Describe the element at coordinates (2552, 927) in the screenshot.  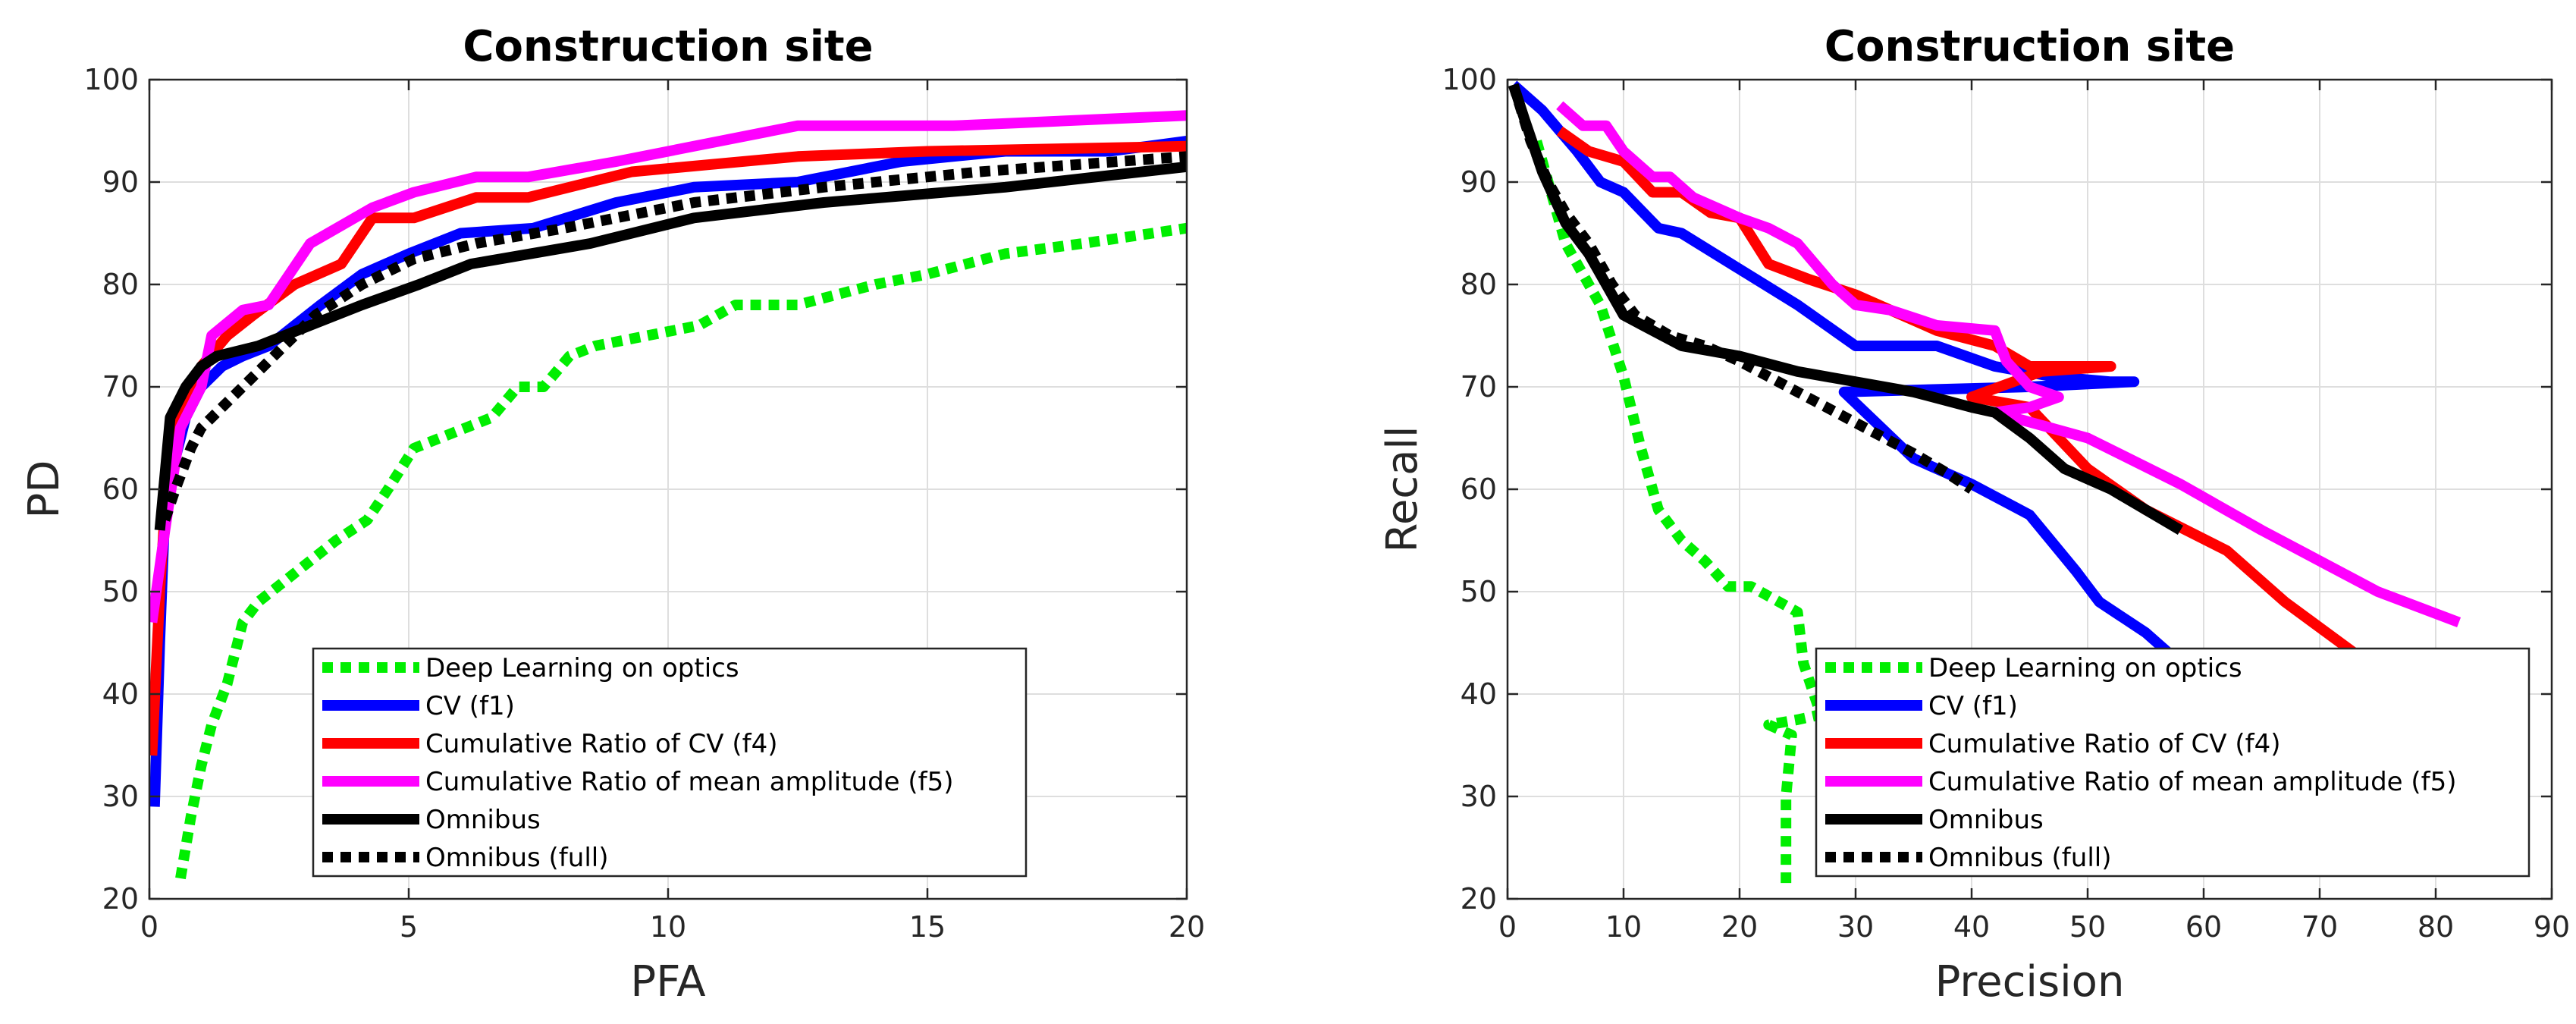
I see `x-tick-label: 90` at that location.